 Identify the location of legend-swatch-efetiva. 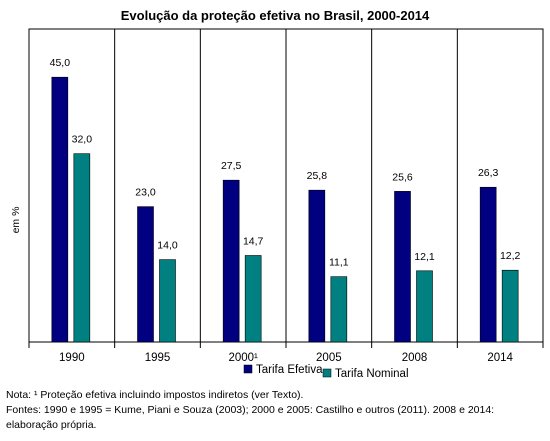
(248, 369).